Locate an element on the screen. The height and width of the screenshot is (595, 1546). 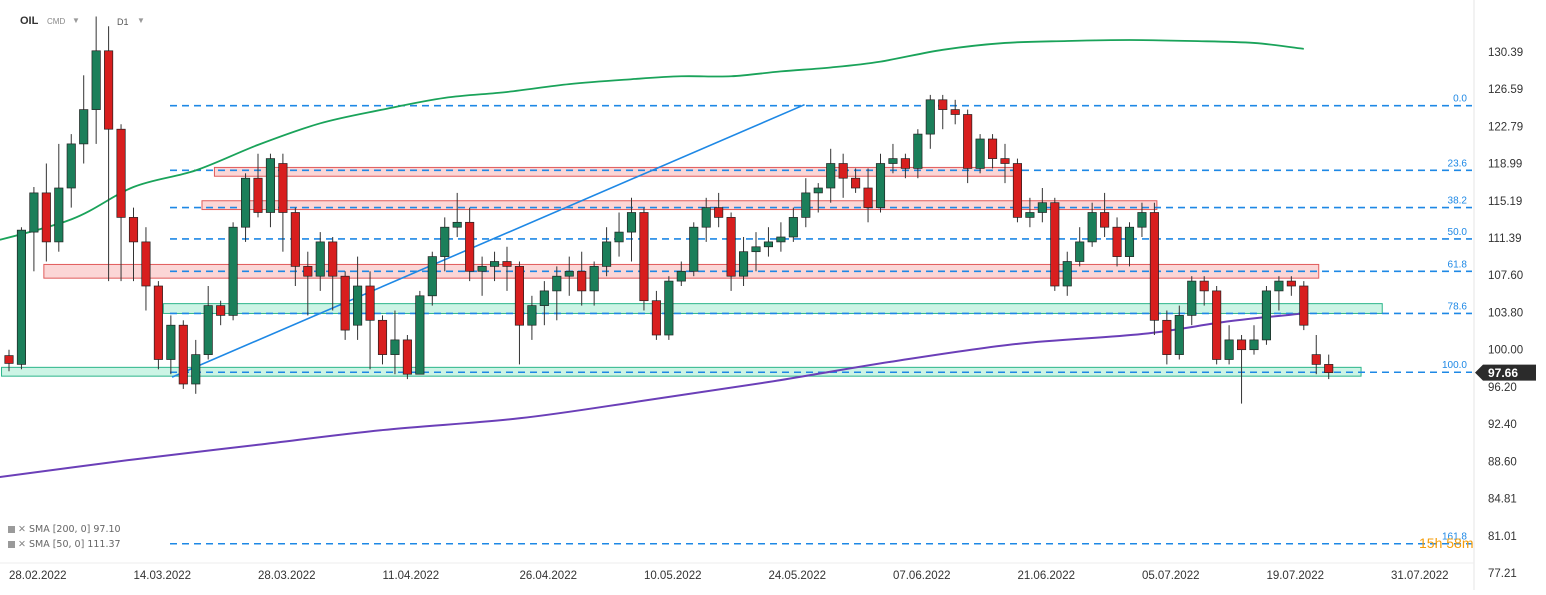
timeframe-label: D1 is located at coordinates (123, 22).